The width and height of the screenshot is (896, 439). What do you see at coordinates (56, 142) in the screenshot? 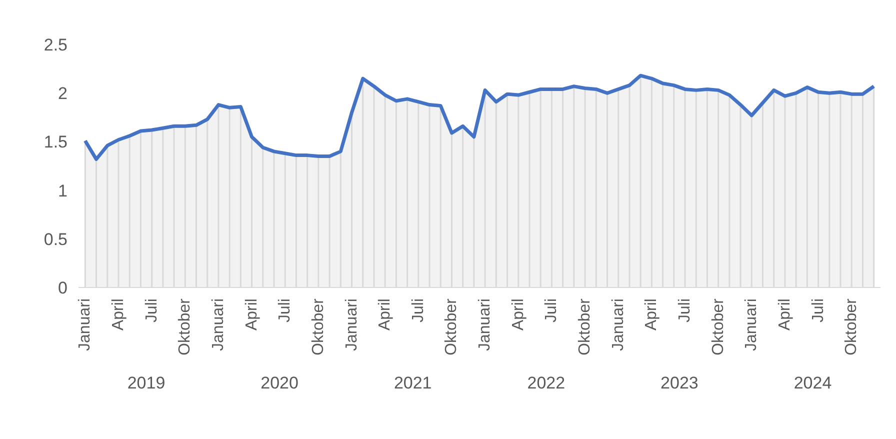
I see `y-tick-label: 1.5` at bounding box center [56, 142].